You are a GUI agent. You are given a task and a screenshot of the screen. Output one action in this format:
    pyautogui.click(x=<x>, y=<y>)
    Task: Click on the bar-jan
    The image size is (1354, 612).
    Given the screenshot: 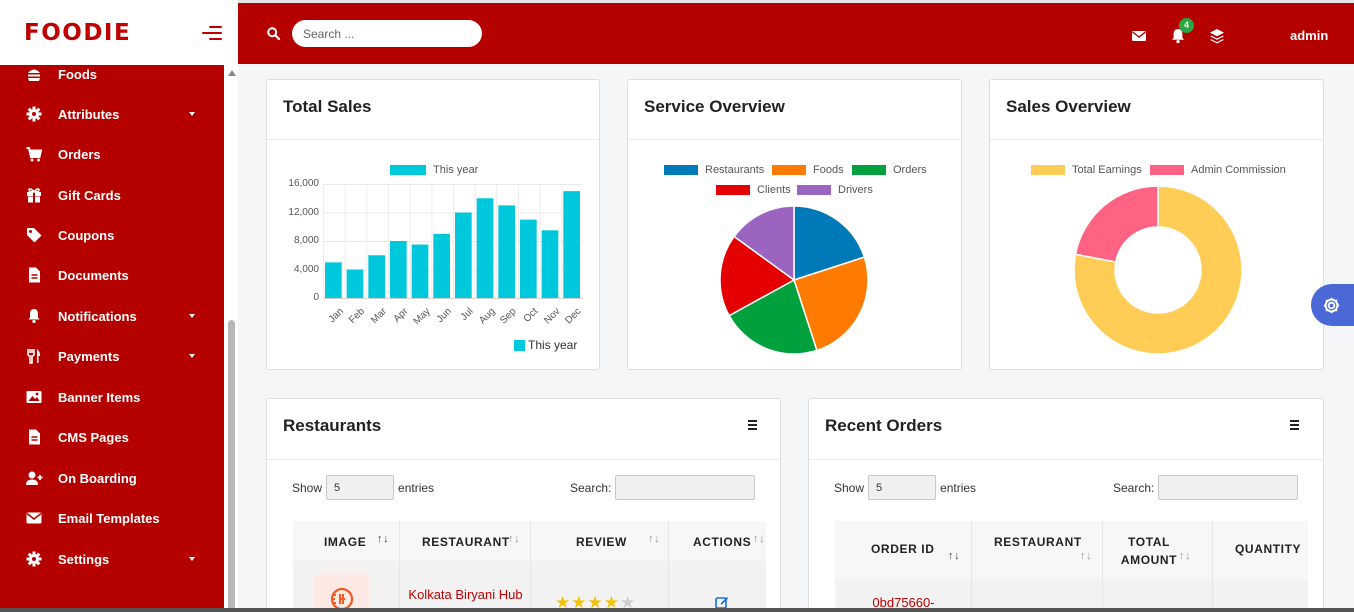 What is the action you would take?
    pyautogui.click(x=333, y=280)
    